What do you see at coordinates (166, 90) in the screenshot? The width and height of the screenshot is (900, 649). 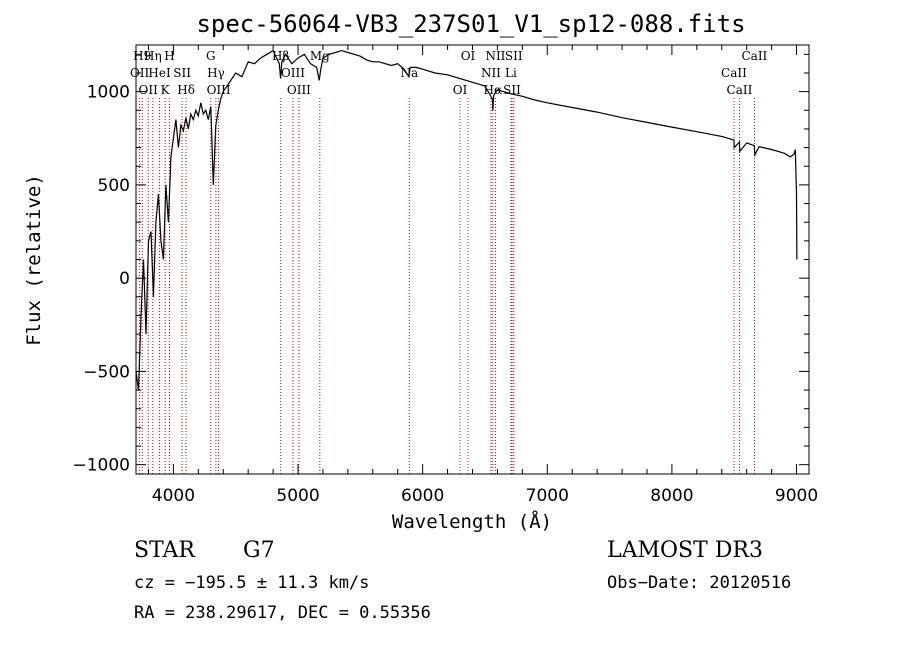 I see `marker-label-K: K` at bounding box center [166, 90].